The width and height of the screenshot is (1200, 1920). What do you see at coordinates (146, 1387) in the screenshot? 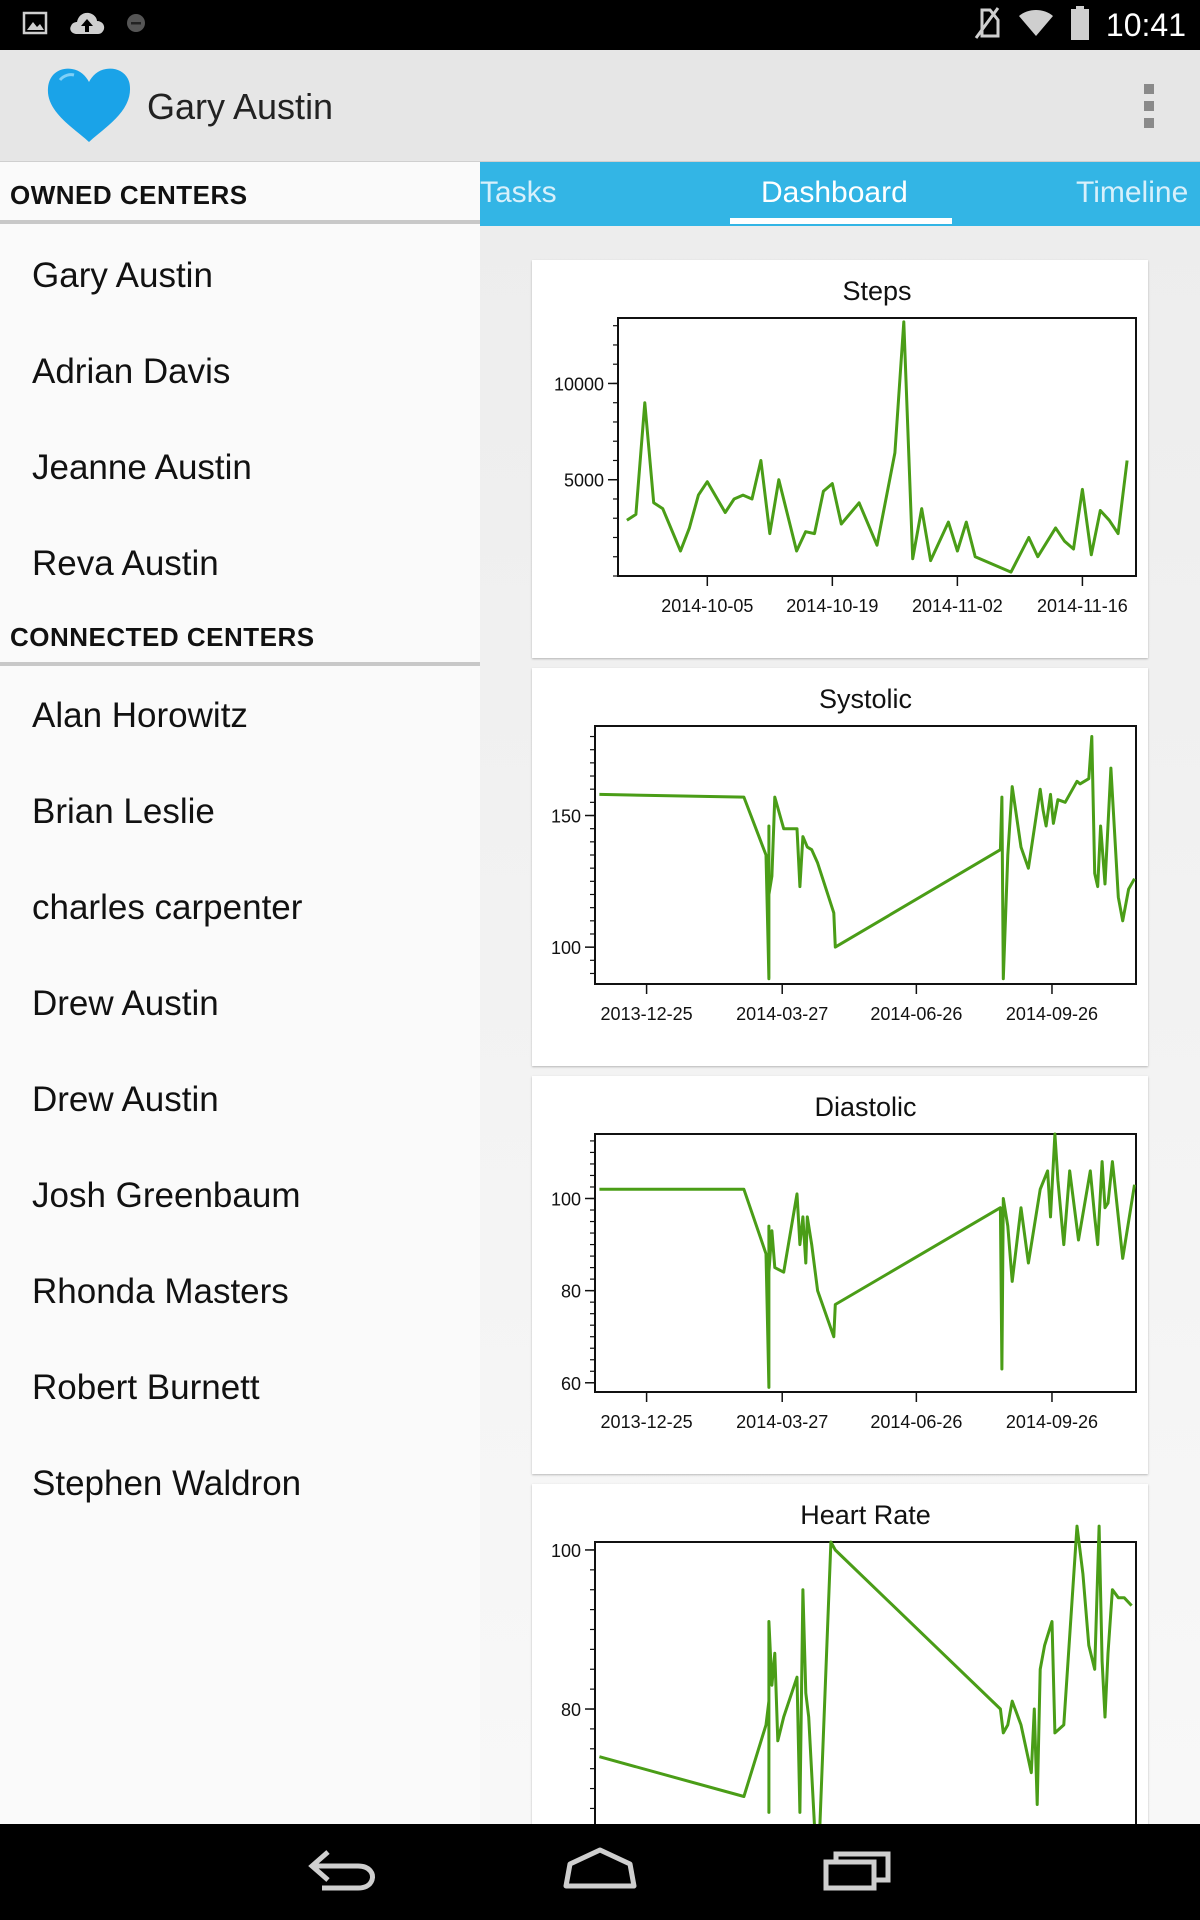
I see `connected-center-item: Robert Burnett` at bounding box center [146, 1387].